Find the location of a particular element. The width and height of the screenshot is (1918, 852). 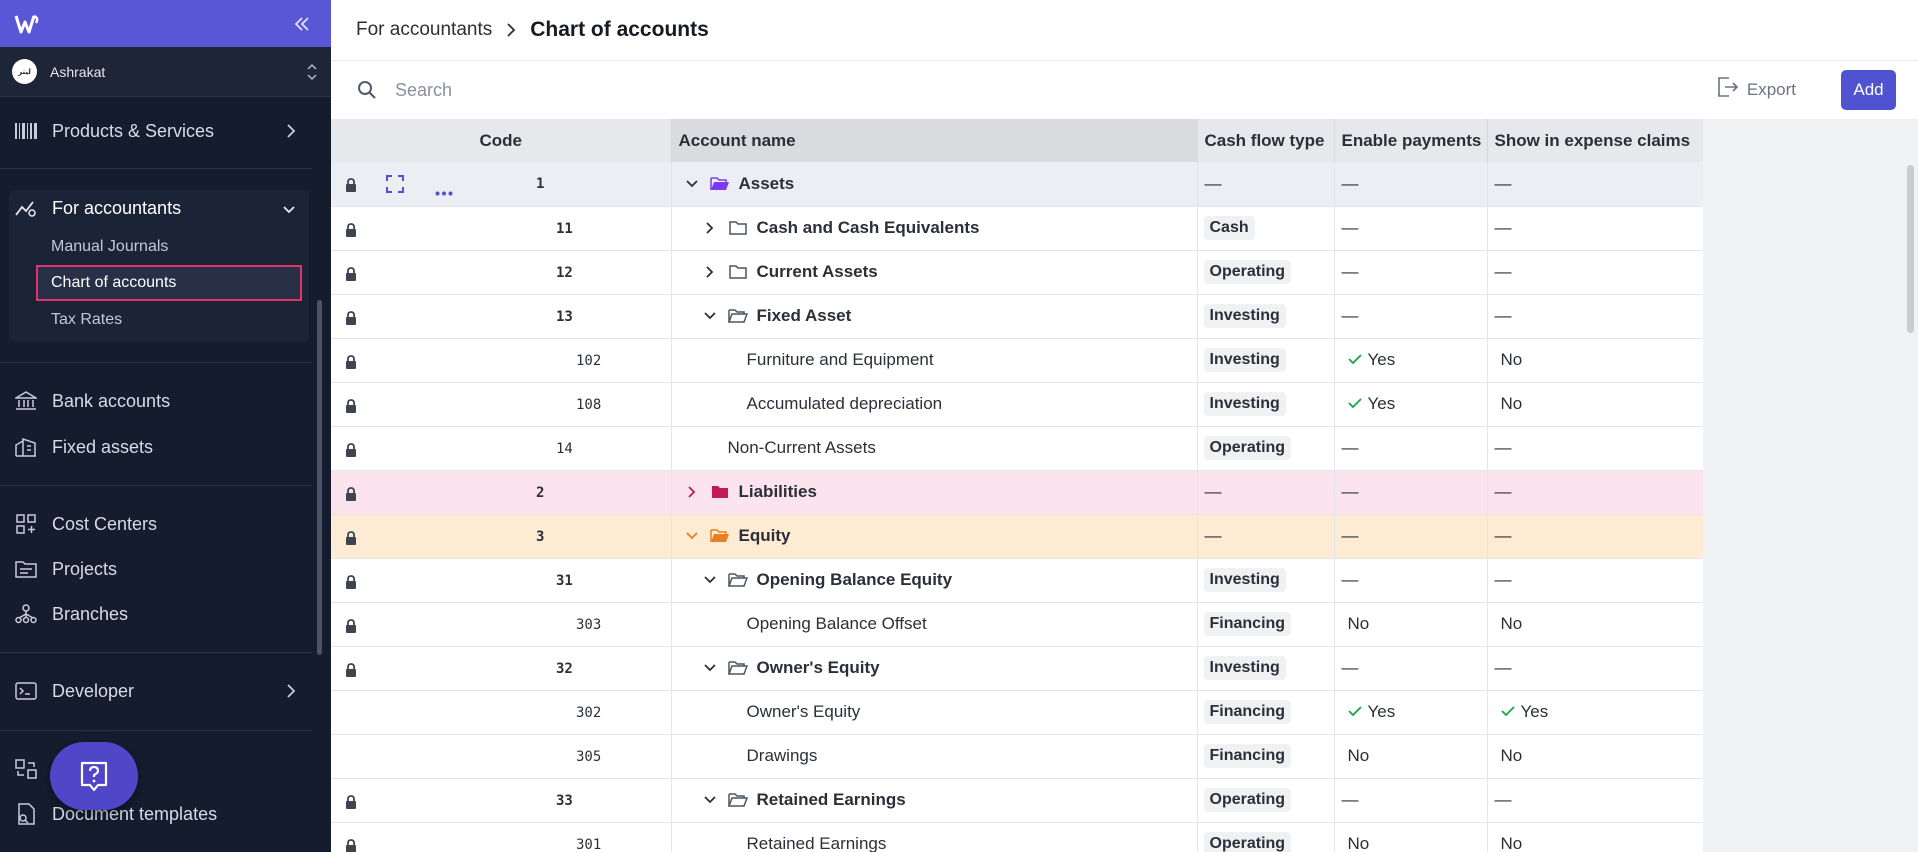

enable-payments-cell: Yes is located at coordinates (1411, 712).